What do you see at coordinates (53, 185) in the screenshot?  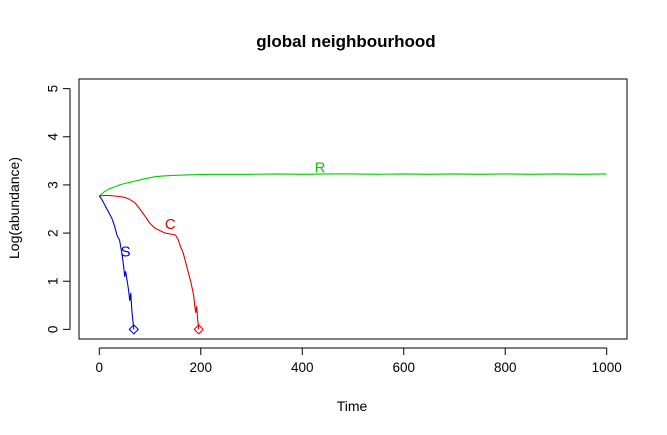 I see `y-tick-label: 3` at bounding box center [53, 185].